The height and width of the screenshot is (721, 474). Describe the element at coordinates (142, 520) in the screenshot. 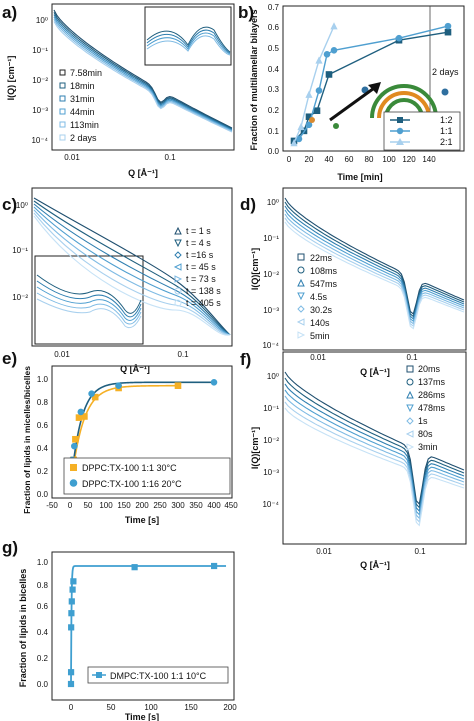

I see `e-xlabel: Time [s]` at that location.